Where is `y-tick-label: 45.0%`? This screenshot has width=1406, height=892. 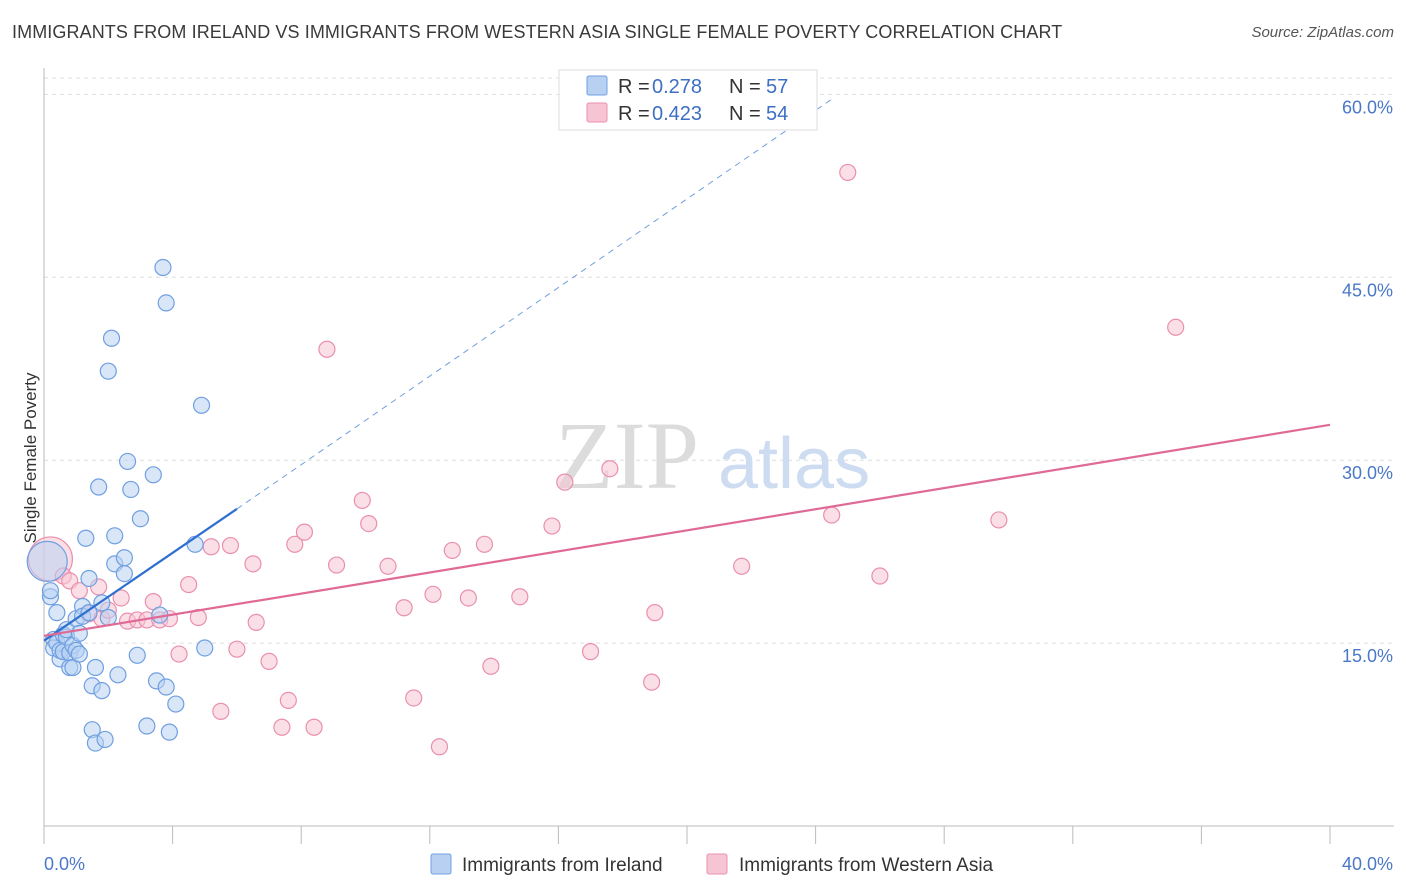 y-tick-label: 45.0% is located at coordinates (1367, 290).